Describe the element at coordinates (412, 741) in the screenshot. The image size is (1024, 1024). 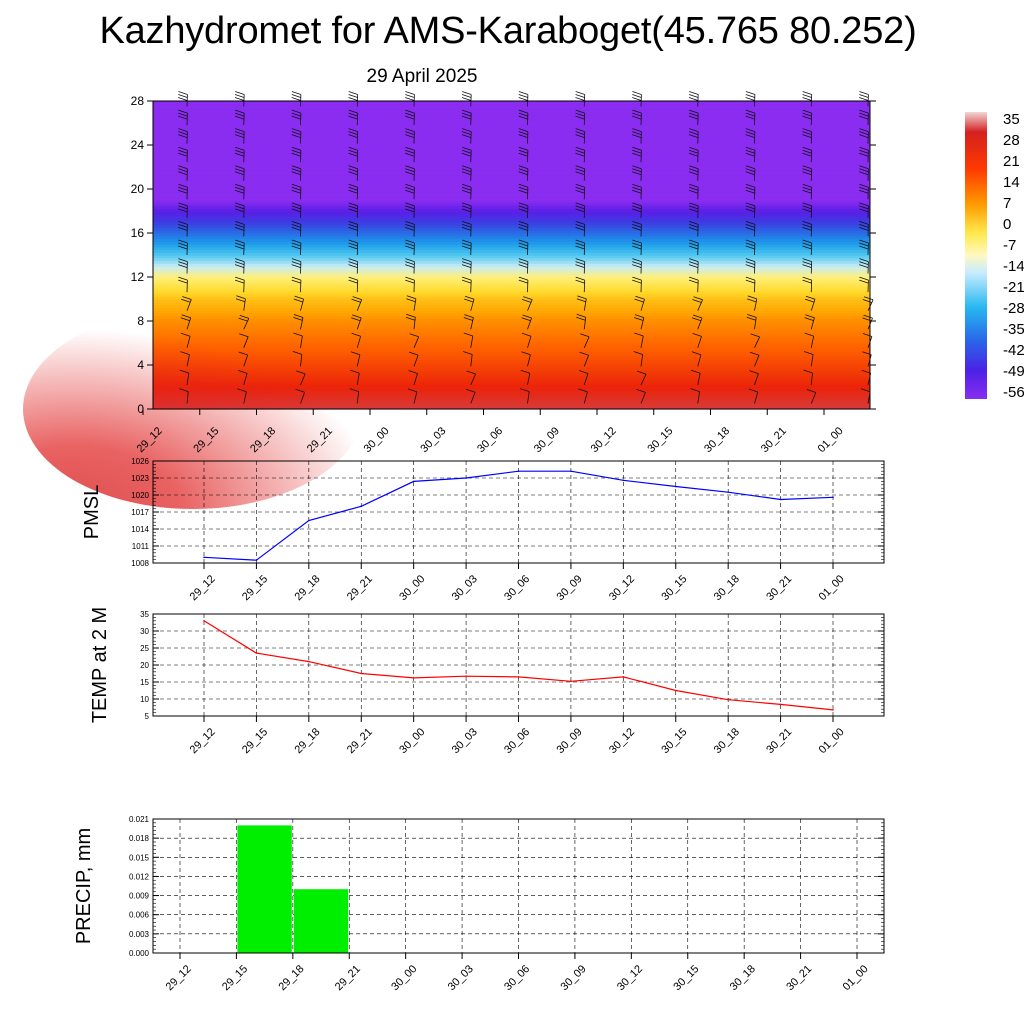
I see `x-tick-label: 30_00` at that location.